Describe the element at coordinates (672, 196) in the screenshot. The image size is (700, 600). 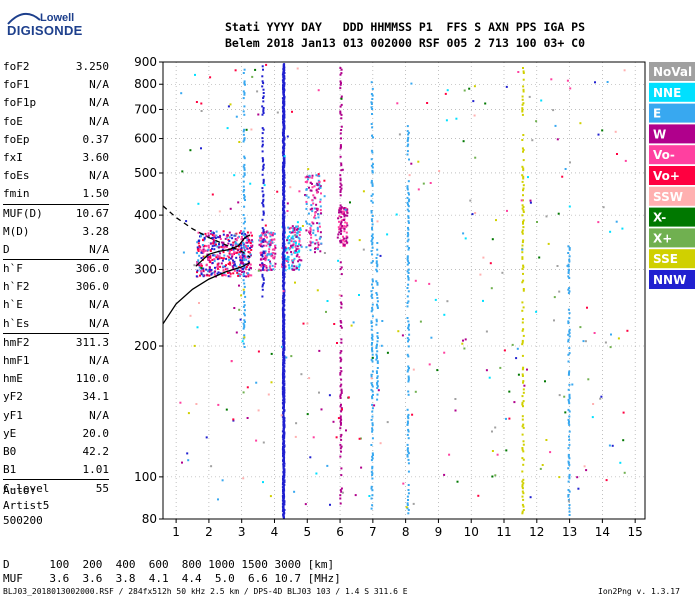
I see `legend-swatch` at that location.